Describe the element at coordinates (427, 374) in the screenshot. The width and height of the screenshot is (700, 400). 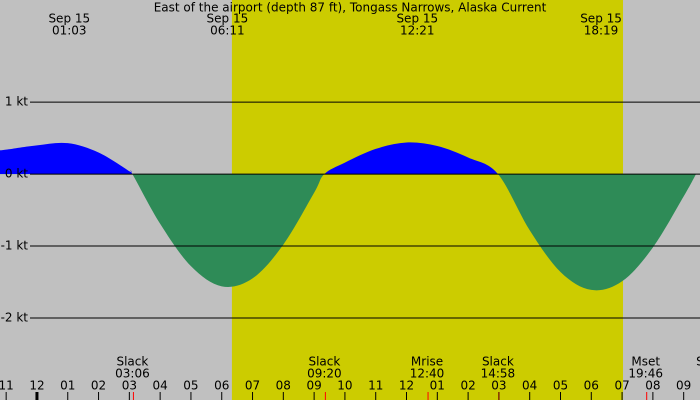
I see `event-time: 12:40` at that location.